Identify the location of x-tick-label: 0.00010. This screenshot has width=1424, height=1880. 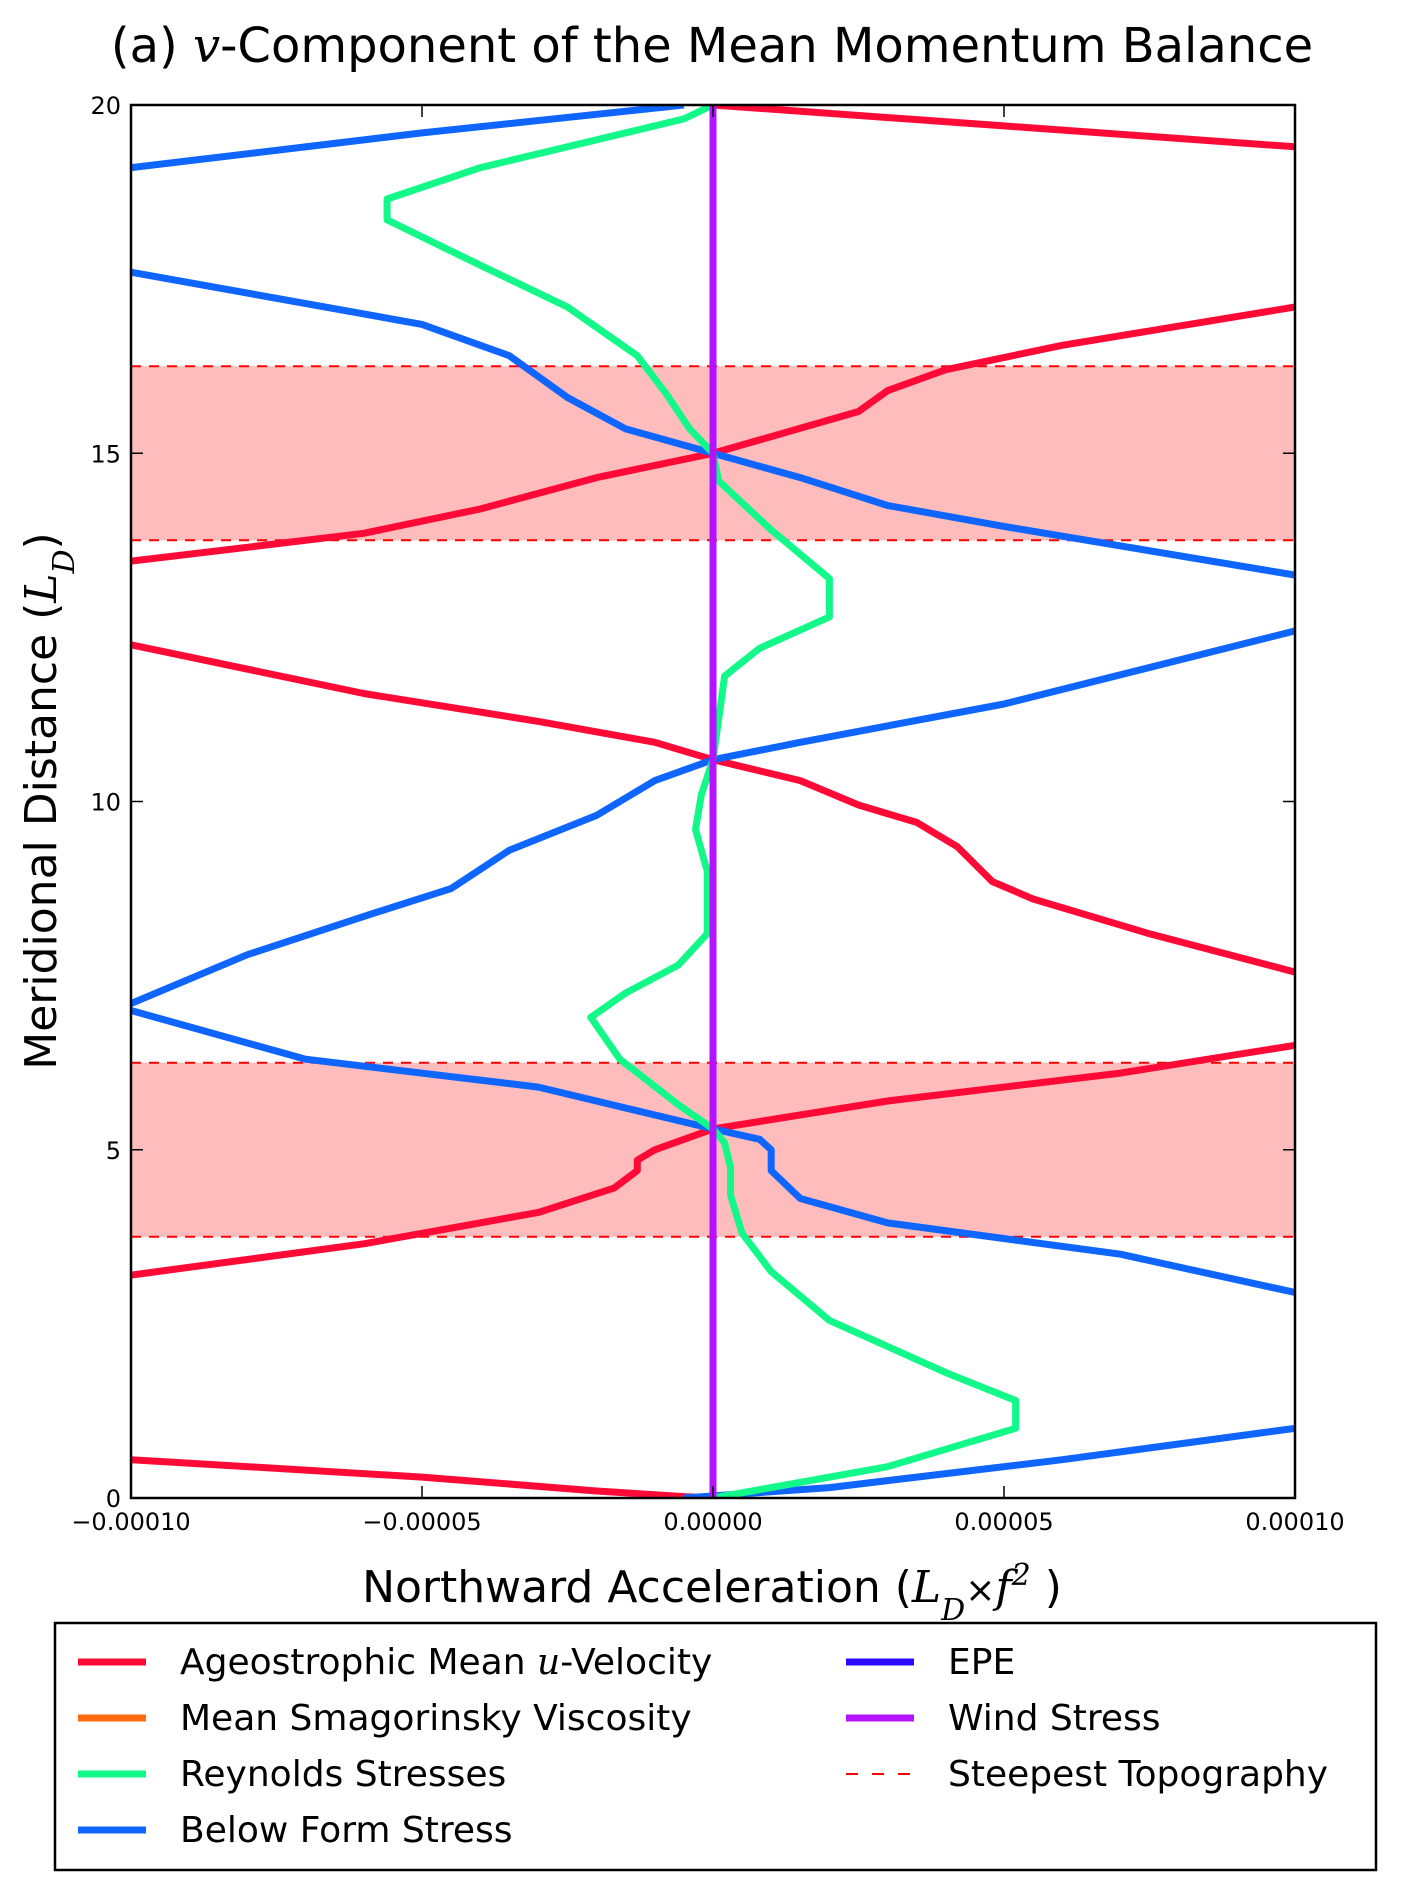
(1294, 1522).